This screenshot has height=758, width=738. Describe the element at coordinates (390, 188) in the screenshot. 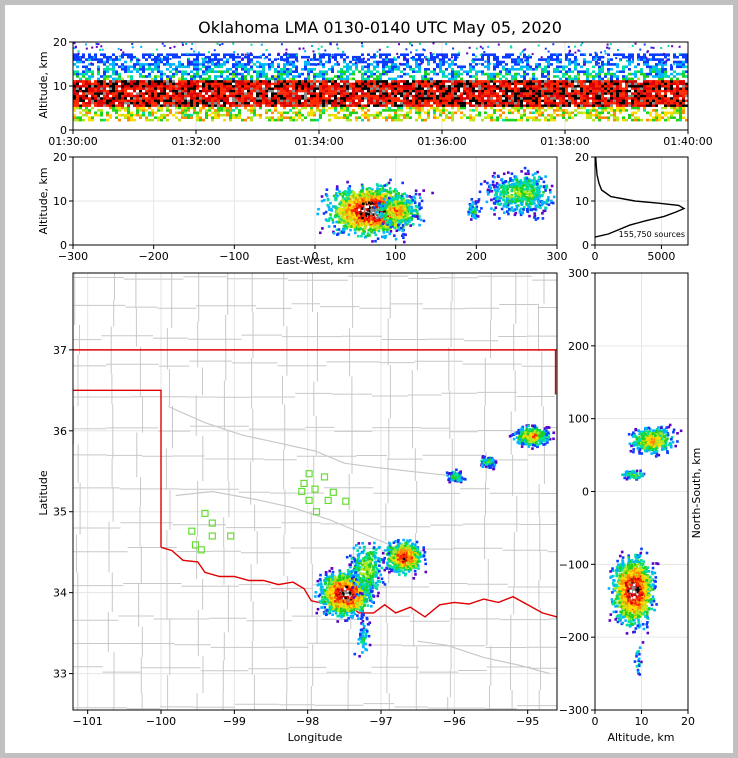

I see `source-cell` at that location.